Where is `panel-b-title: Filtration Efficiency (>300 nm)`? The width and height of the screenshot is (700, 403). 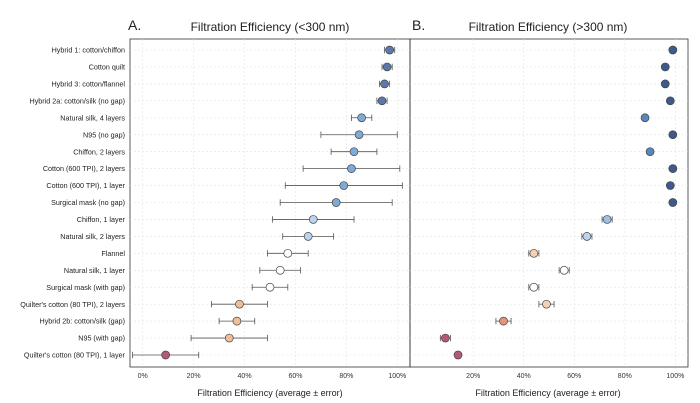
panel-b-title: Filtration Efficiency (>300 nm) is located at coordinates (548, 27).